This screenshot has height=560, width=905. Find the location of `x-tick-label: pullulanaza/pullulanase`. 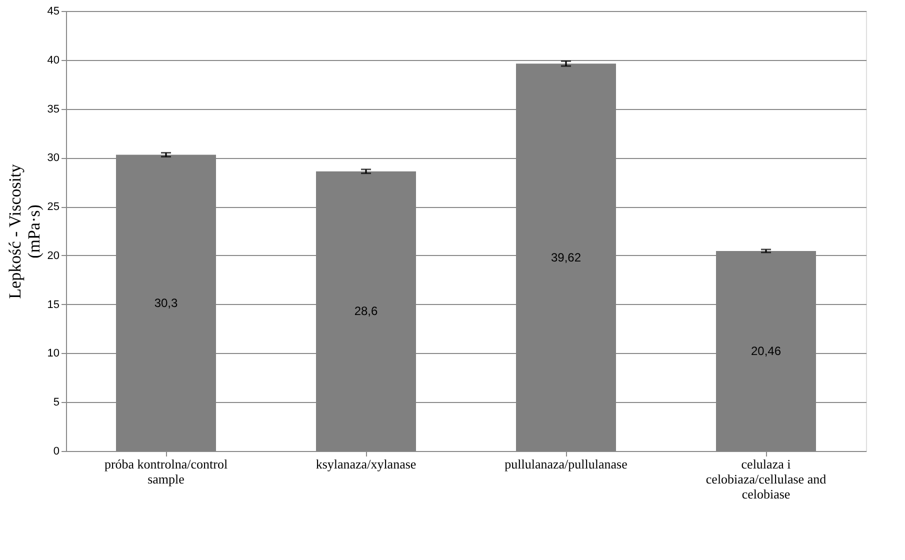

x-tick-label: pullulanaza/pullulanase is located at coordinates (566, 464).